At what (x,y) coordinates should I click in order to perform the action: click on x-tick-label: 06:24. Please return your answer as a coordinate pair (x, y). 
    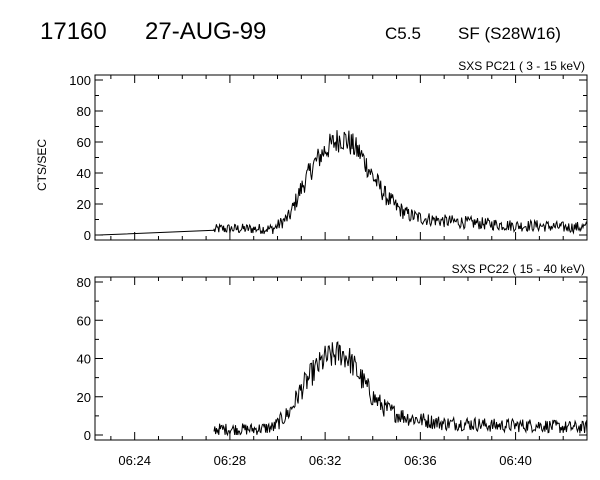
    Looking at the image, I should click on (134, 460).